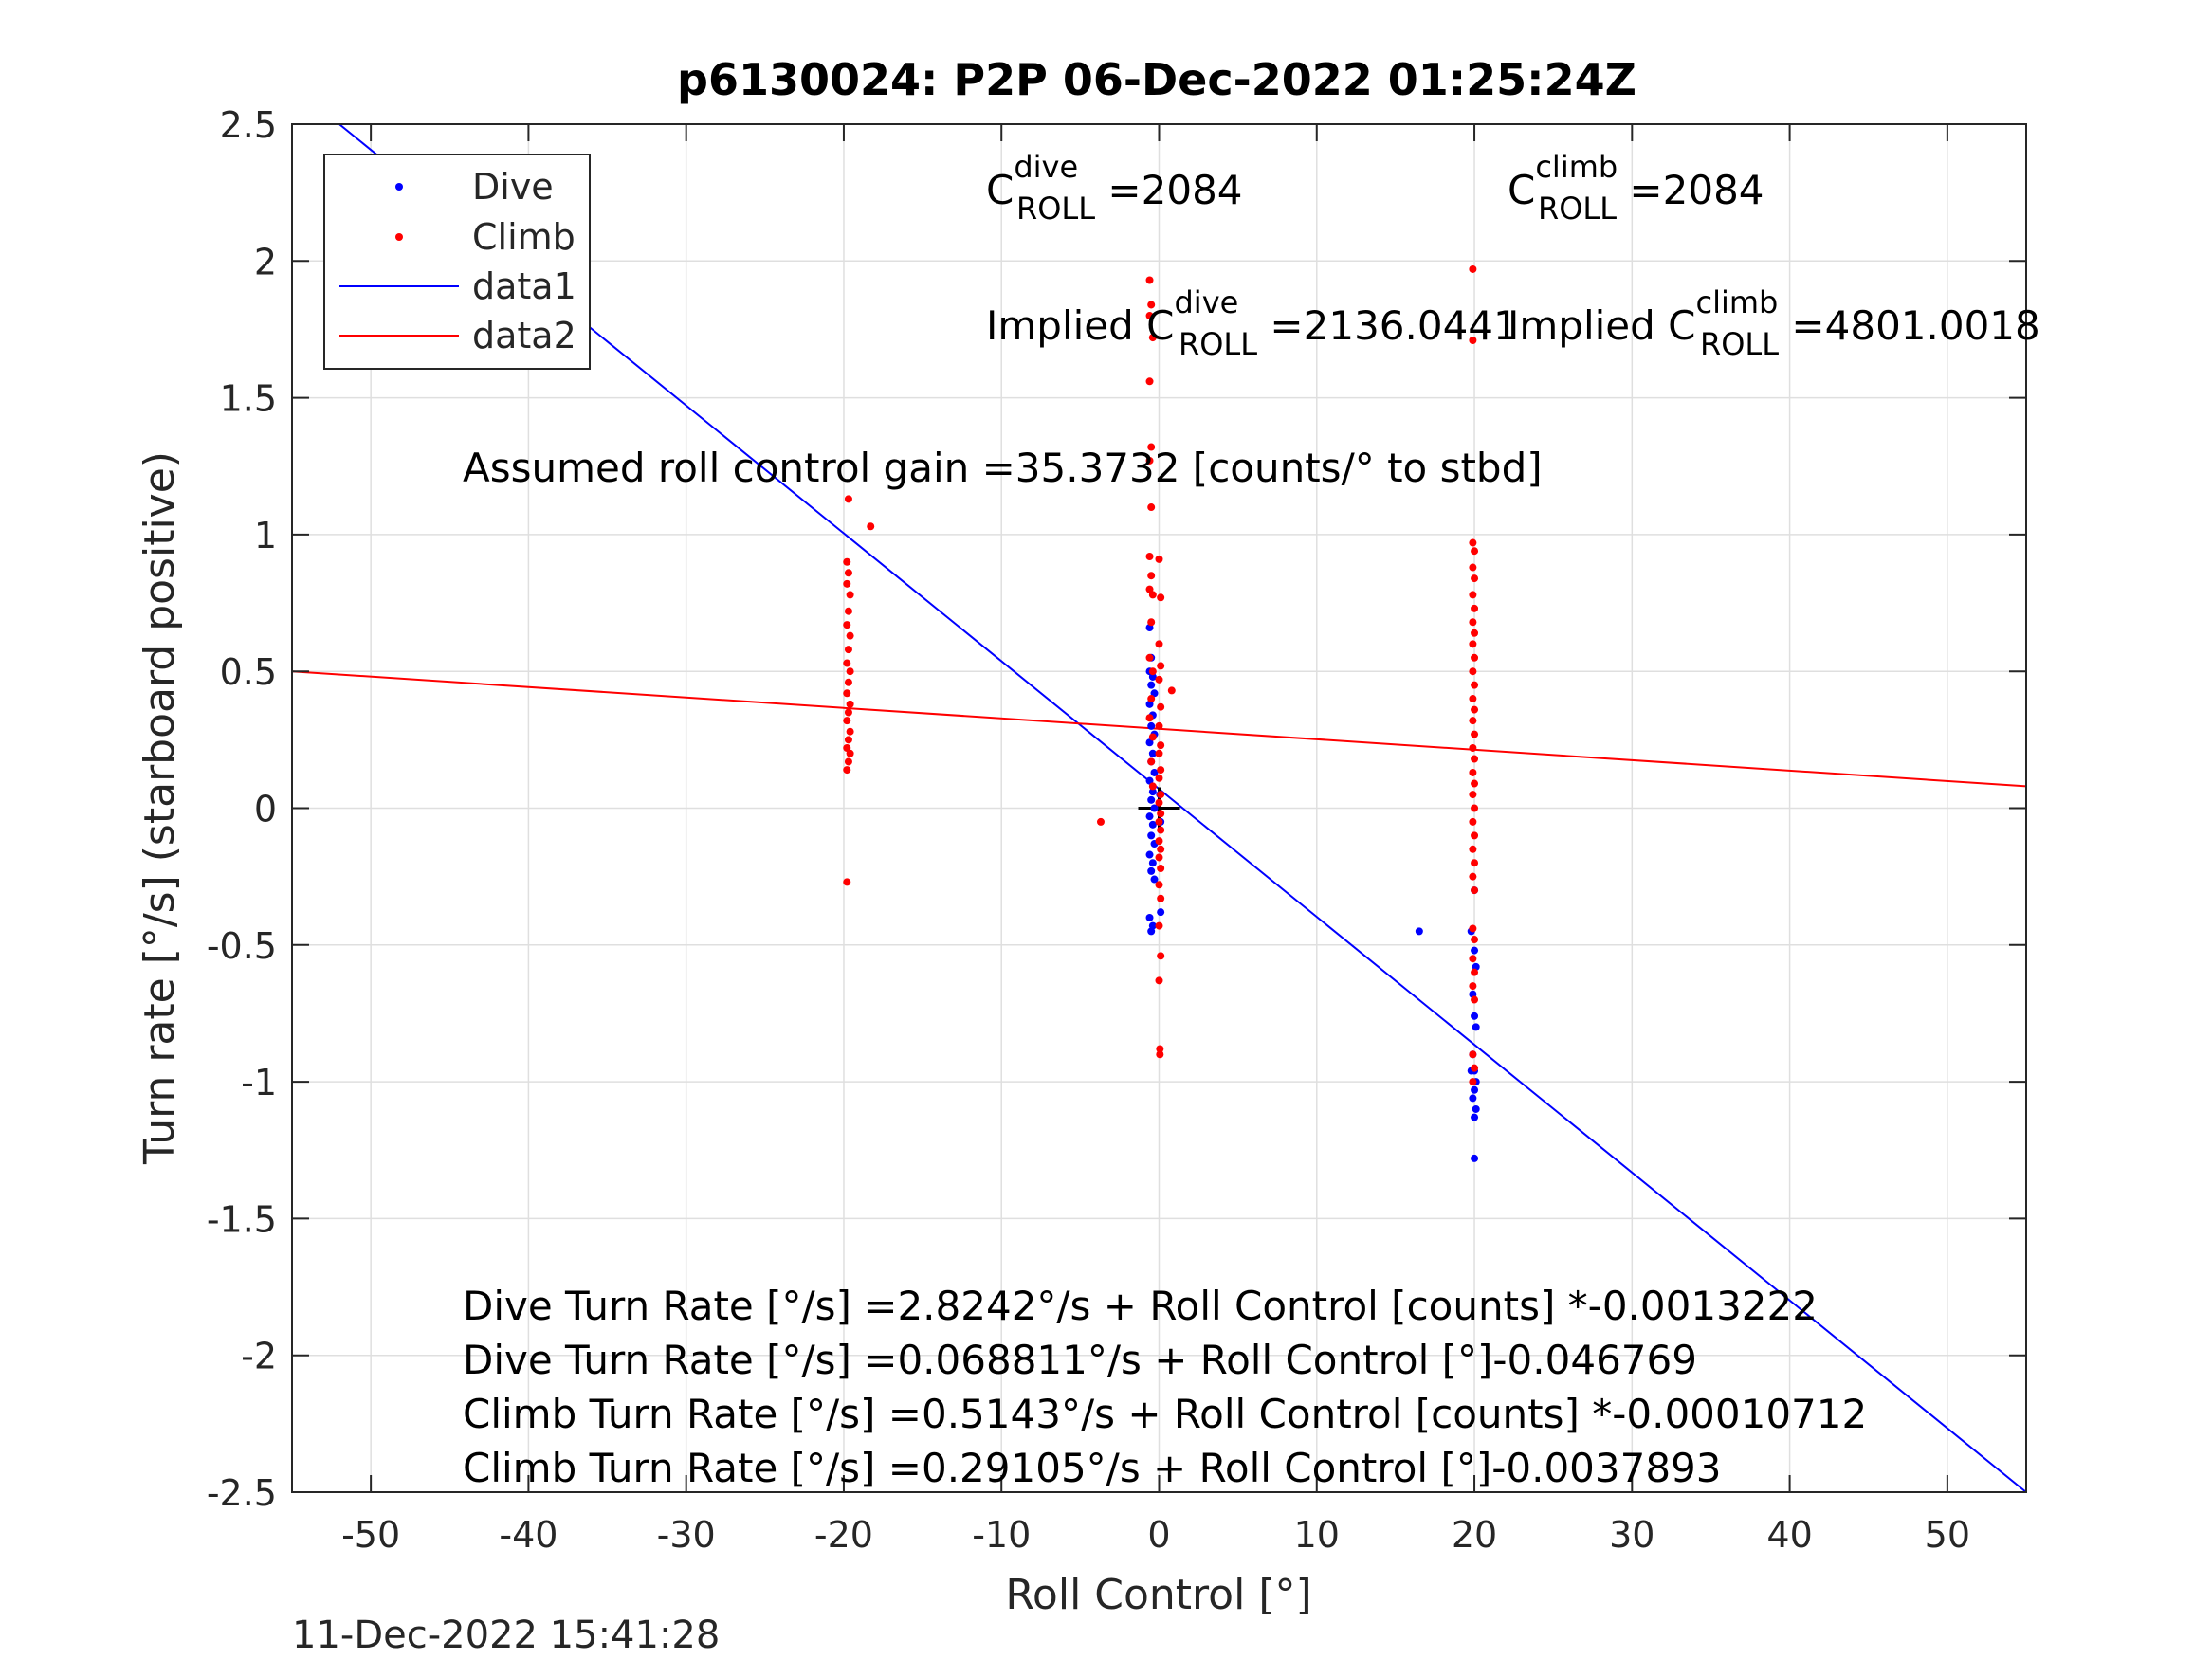  I want to click on x-tick-label: -20, so click(843, 1535).